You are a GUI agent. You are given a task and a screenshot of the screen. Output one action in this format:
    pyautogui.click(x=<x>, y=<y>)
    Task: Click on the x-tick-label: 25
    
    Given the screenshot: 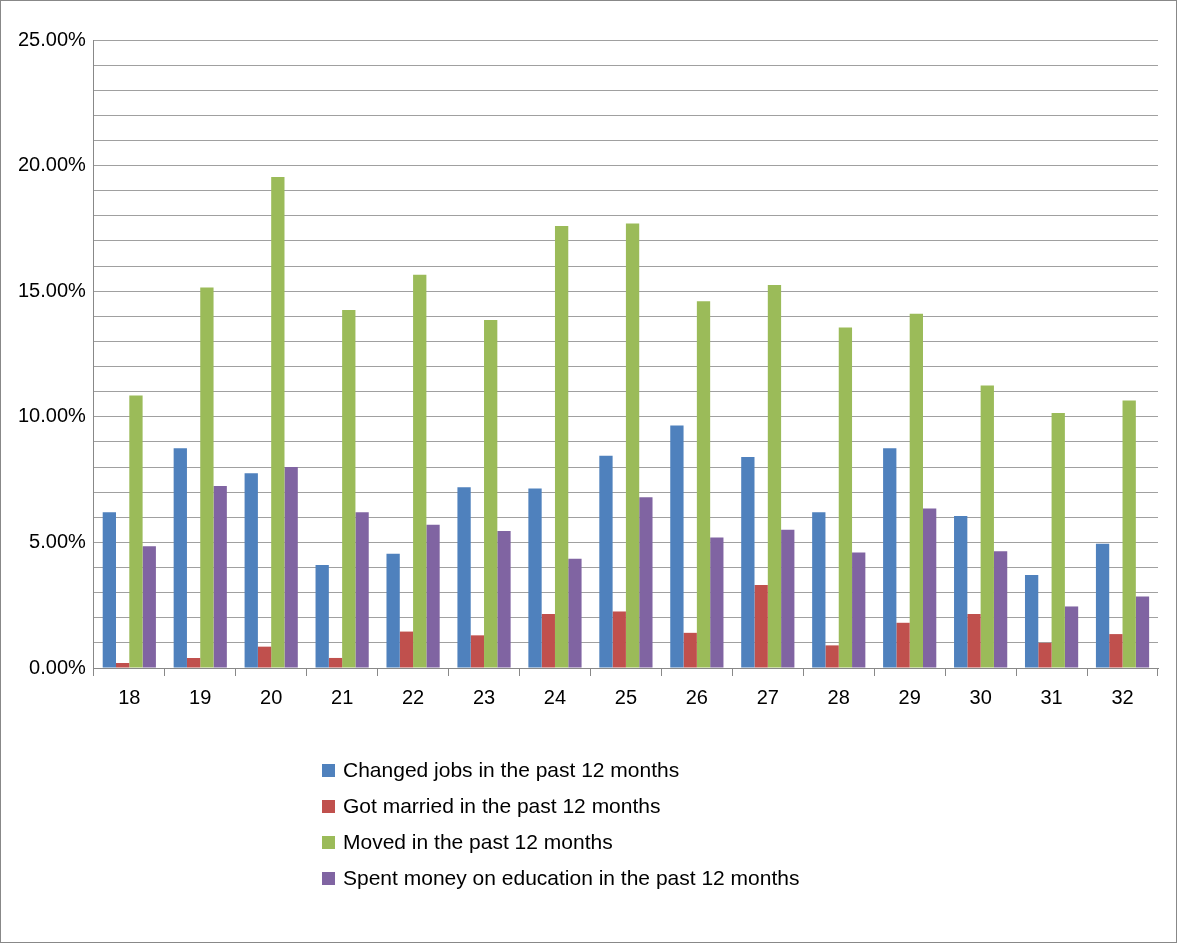 What is the action you would take?
    pyautogui.click(x=626, y=696)
    